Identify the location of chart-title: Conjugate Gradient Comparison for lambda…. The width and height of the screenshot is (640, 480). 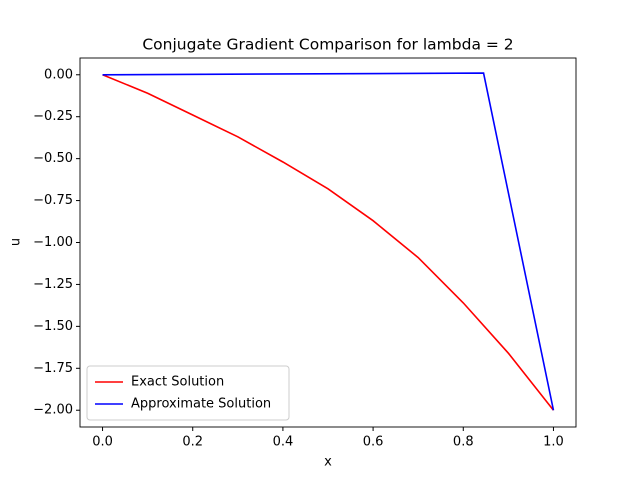
(327, 45).